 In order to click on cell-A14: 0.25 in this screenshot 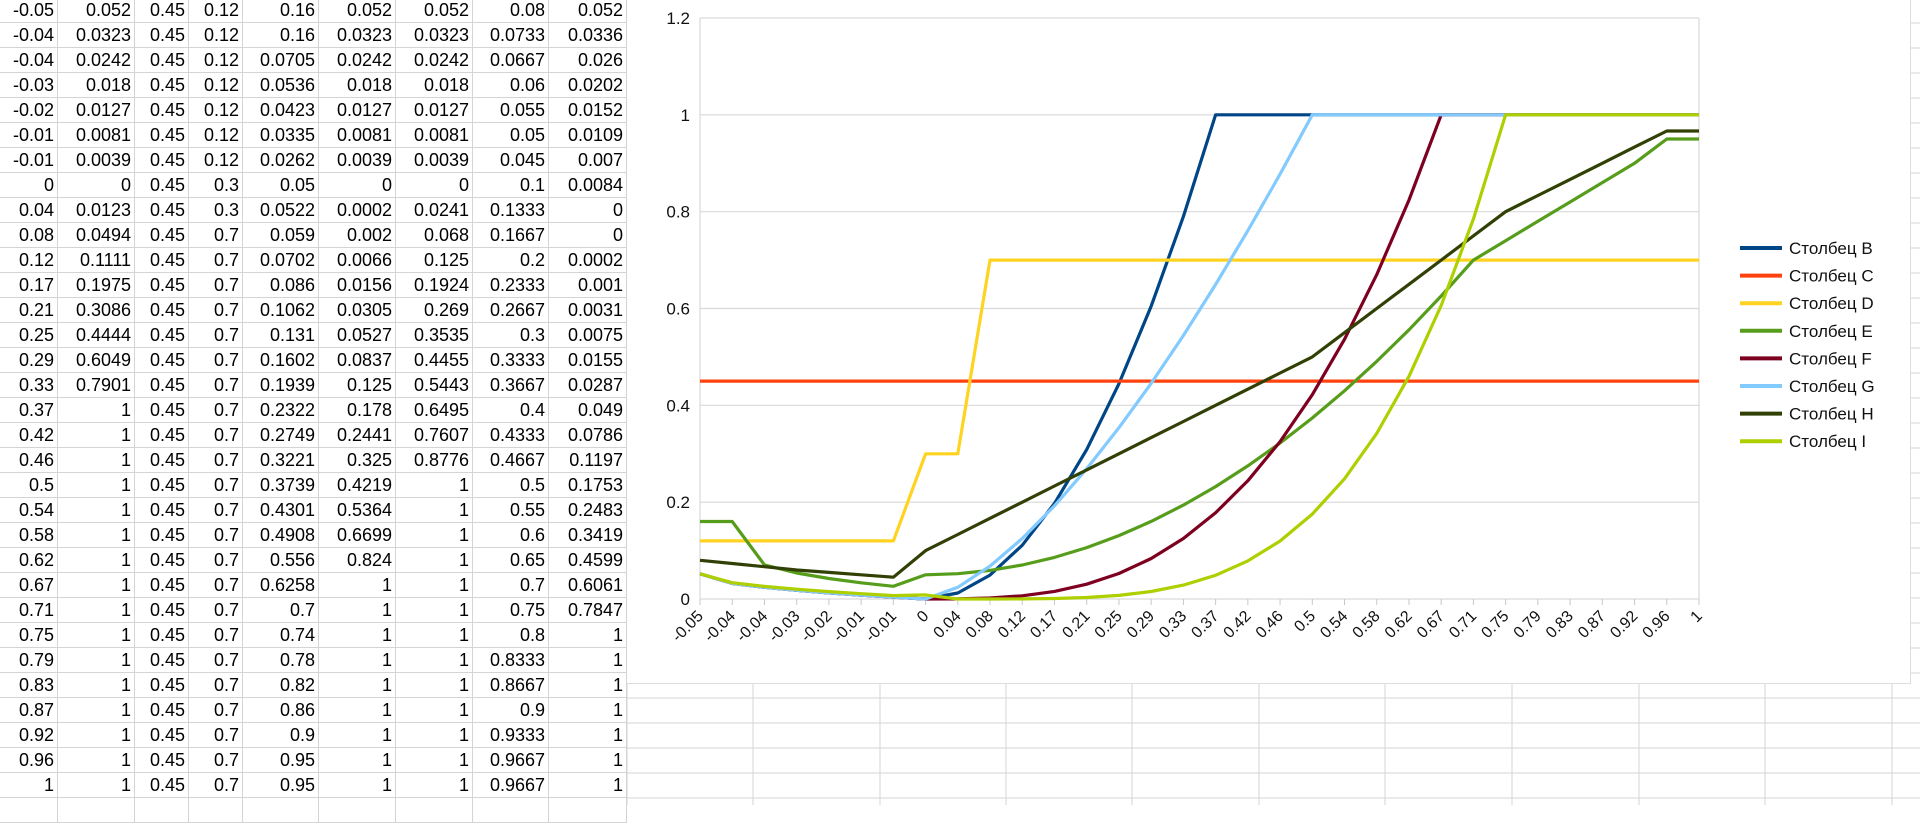, I will do `click(29, 335)`.